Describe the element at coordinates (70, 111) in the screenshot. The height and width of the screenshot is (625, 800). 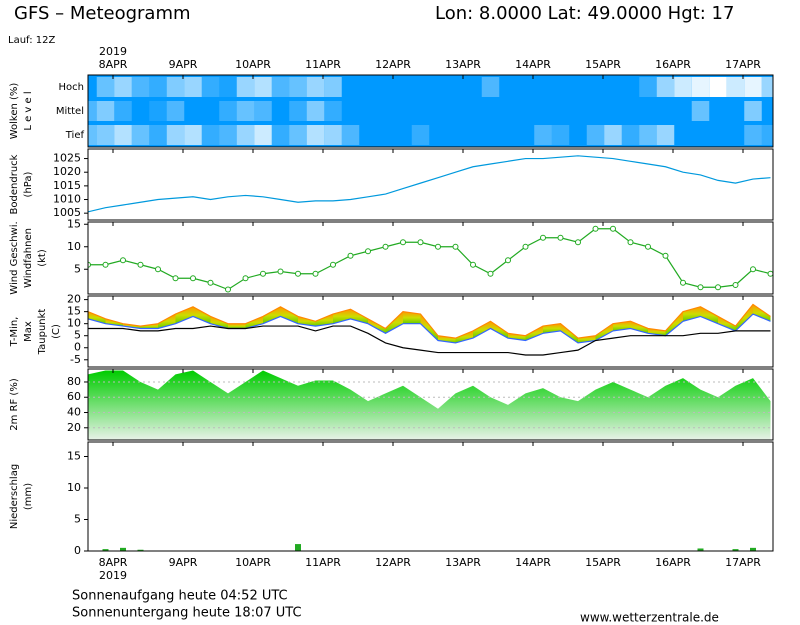
I see `level-label: Mittel` at that location.